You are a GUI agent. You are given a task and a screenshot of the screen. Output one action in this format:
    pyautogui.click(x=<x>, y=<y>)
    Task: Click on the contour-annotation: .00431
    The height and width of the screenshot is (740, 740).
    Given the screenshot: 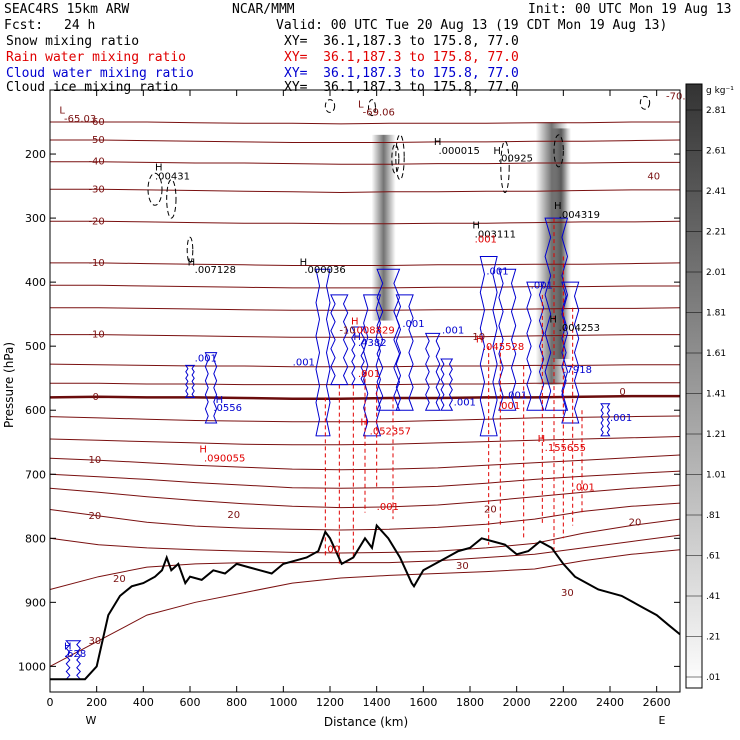 What is the action you would take?
    pyautogui.click(x=172, y=177)
    